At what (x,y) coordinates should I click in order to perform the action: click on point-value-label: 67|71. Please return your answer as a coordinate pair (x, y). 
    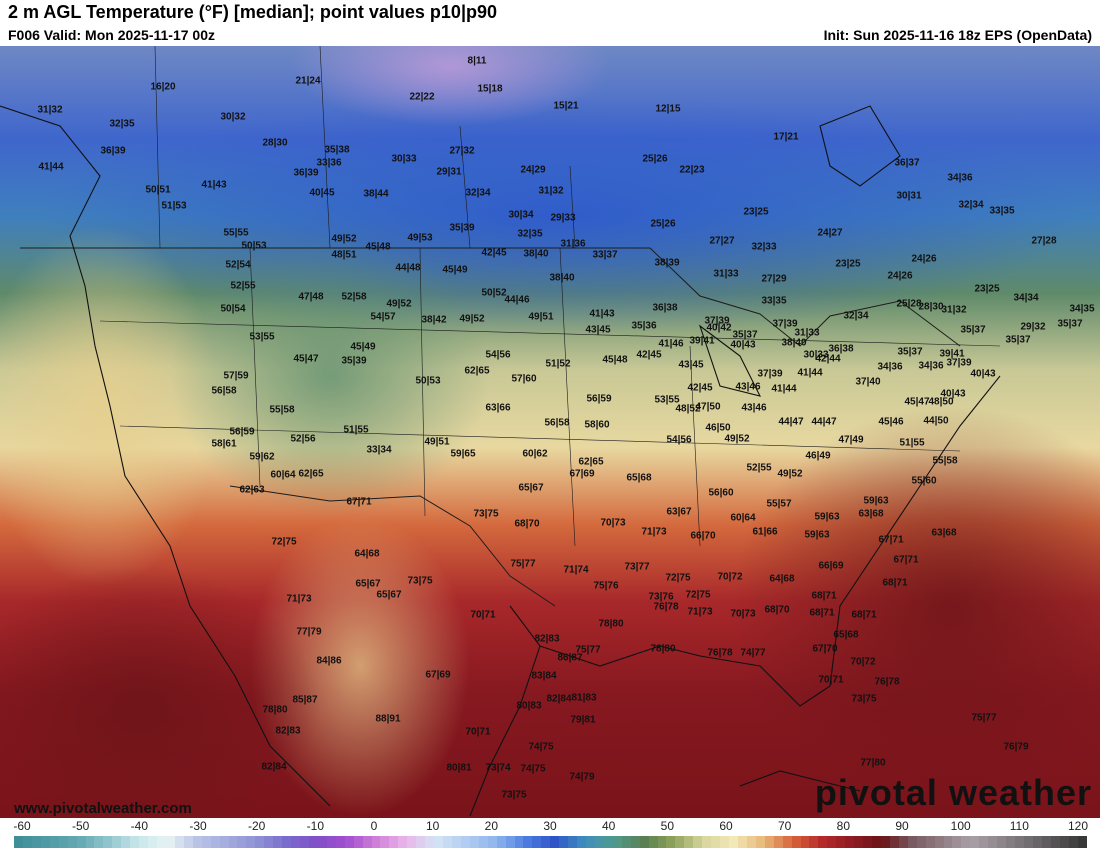
    Looking at the image, I should click on (906, 560).